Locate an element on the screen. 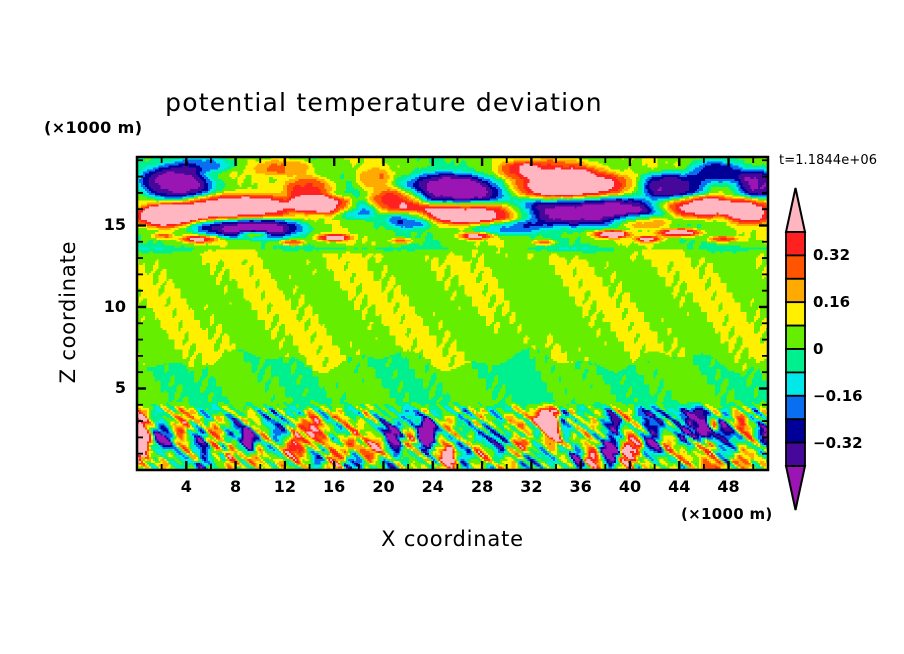  x-tick-label: 24 is located at coordinates (432, 486).